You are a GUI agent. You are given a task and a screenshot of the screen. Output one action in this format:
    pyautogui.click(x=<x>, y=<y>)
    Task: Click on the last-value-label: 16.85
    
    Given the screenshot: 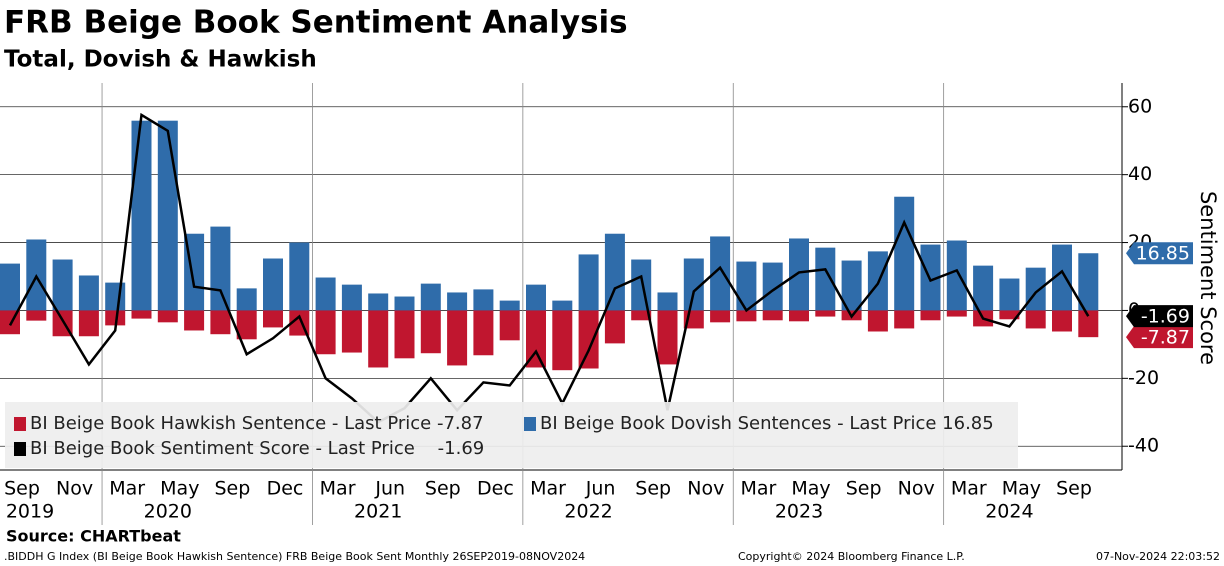 What is the action you would take?
    pyautogui.click(x=1163, y=254)
    